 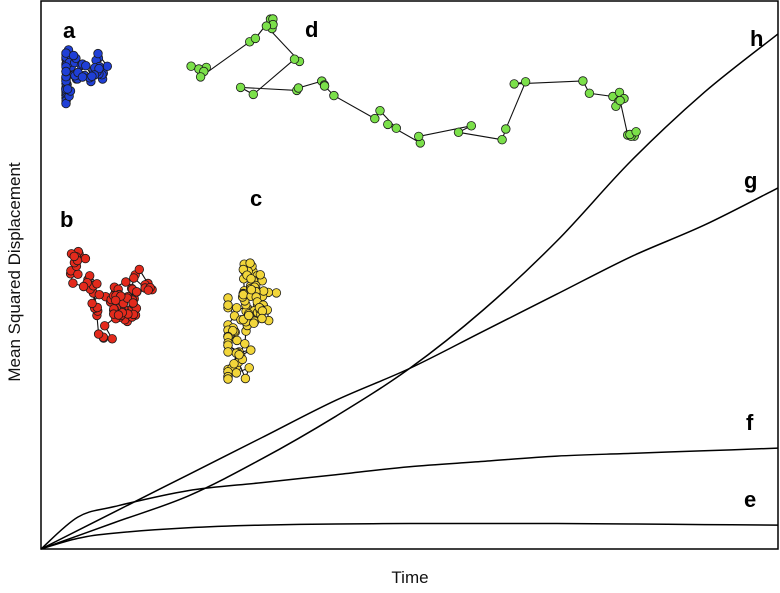 What do you see at coordinates (189, 124) in the screenshot?
I see `trajectory-label-layer: a b c d` at bounding box center [189, 124].